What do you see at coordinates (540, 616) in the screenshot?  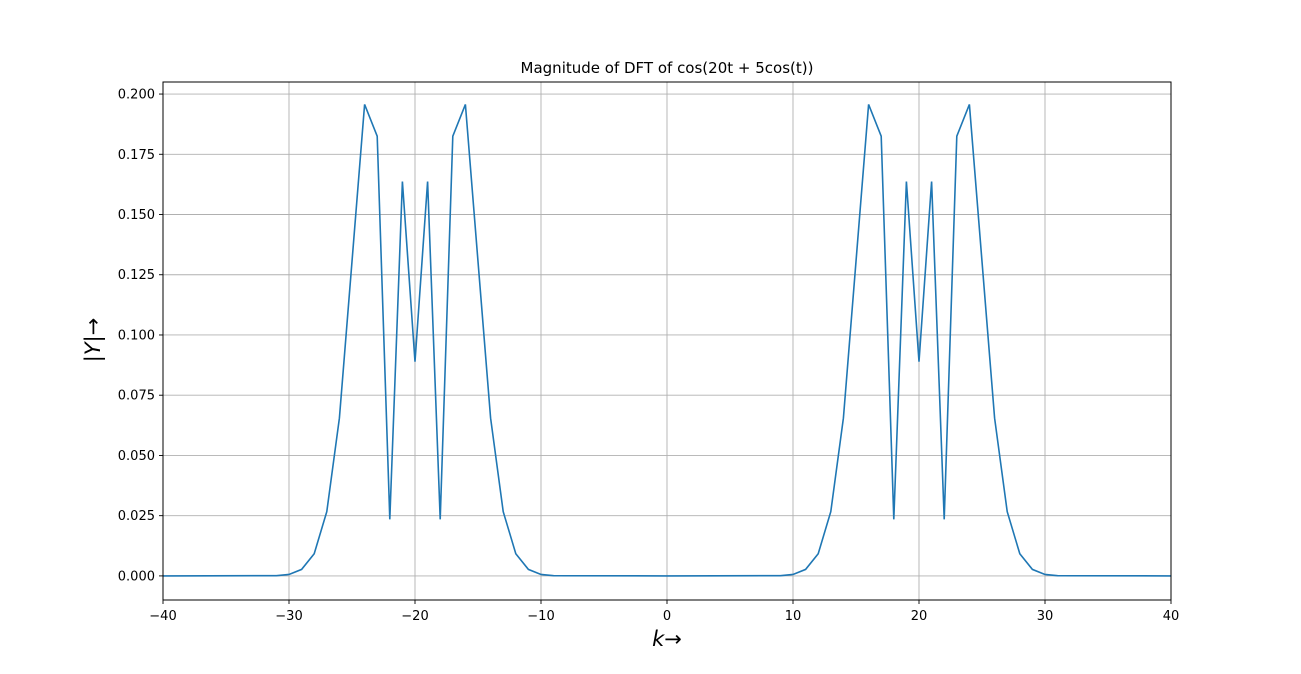 I see `x-tick-label: −10` at bounding box center [540, 616].